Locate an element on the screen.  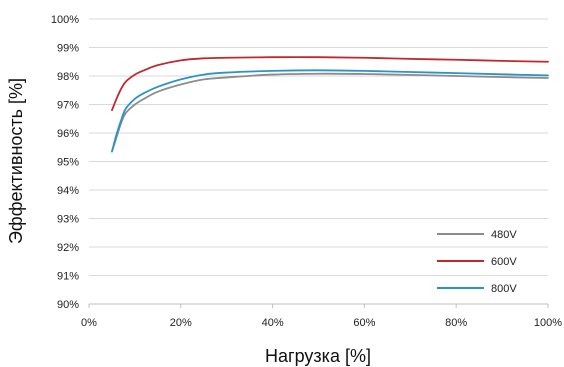
legend-label-480V: 480V is located at coordinates (504, 235).